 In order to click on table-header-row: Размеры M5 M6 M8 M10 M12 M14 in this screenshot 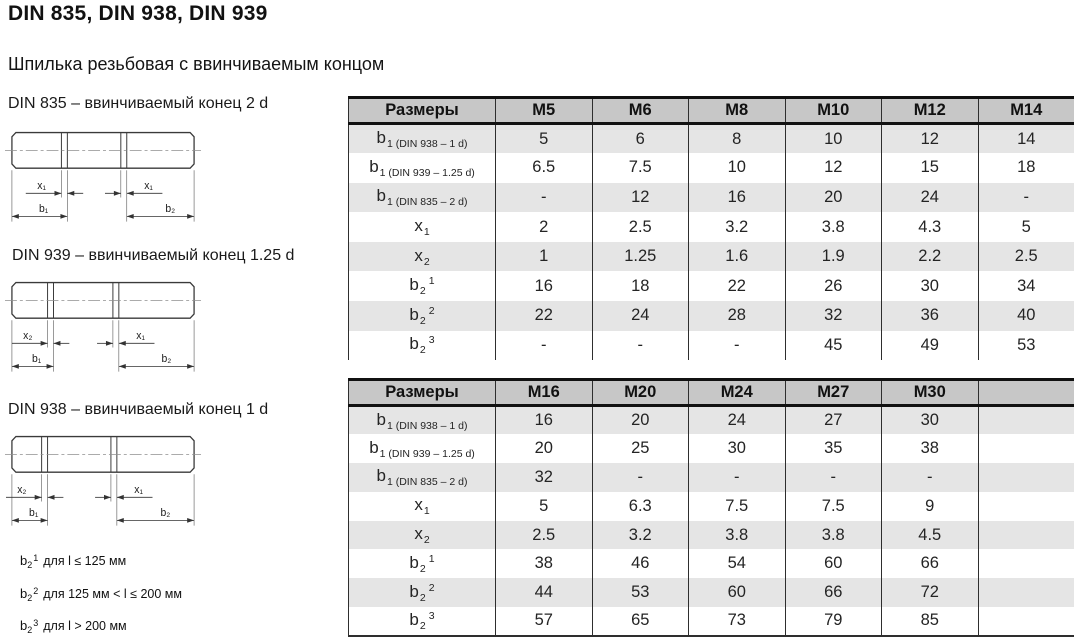, I will do `click(711, 111)`.